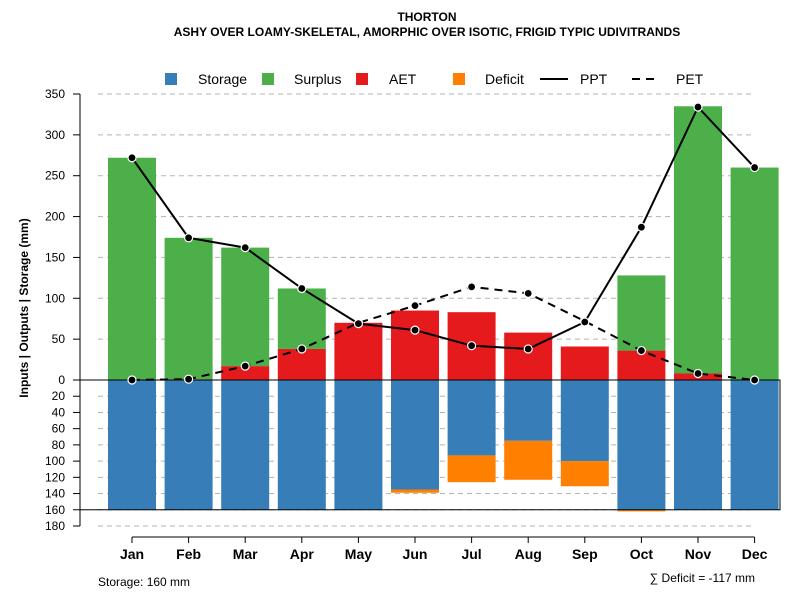 This screenshot has width=800, height=600. What do you see at coordinates (245, 445) in the screenshot?
I see `storage-bar-mar` at bounding box center [245, 445].